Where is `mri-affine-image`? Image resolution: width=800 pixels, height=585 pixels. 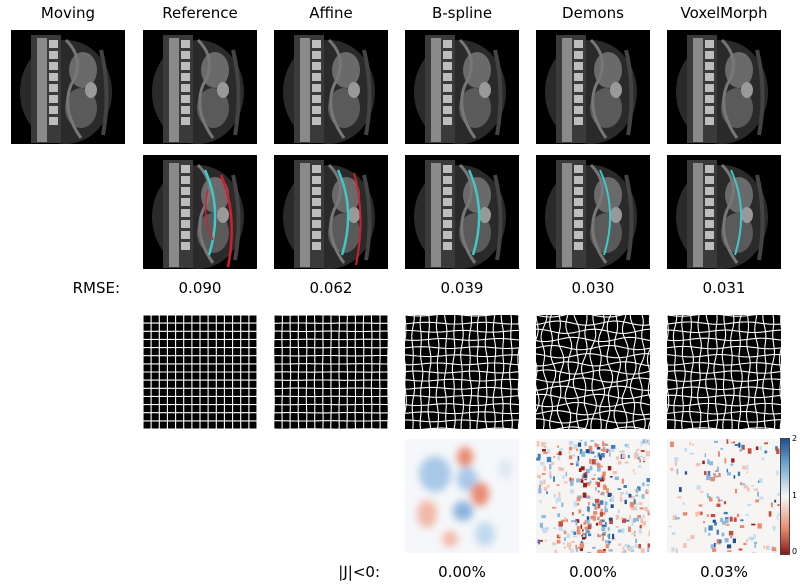 mri-affine-image is located at coordinates (331, 87).